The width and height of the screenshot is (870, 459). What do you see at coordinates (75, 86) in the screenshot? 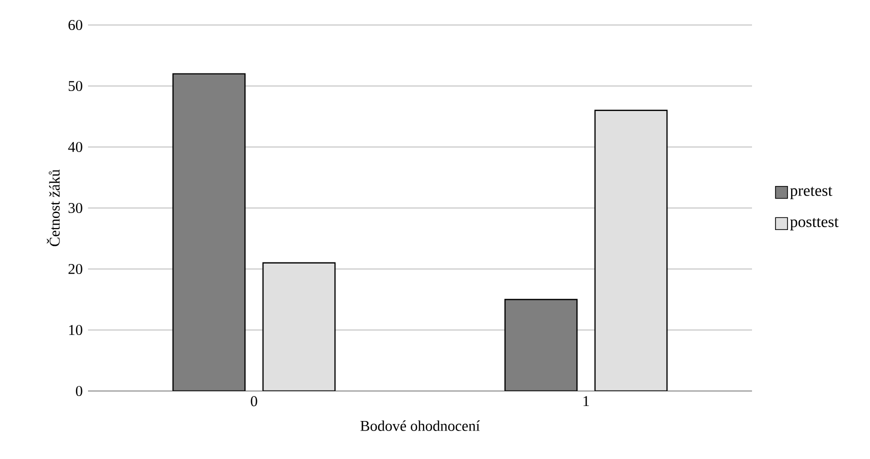
I see `y-tick-label: 50` at bounding box center [75, 86].